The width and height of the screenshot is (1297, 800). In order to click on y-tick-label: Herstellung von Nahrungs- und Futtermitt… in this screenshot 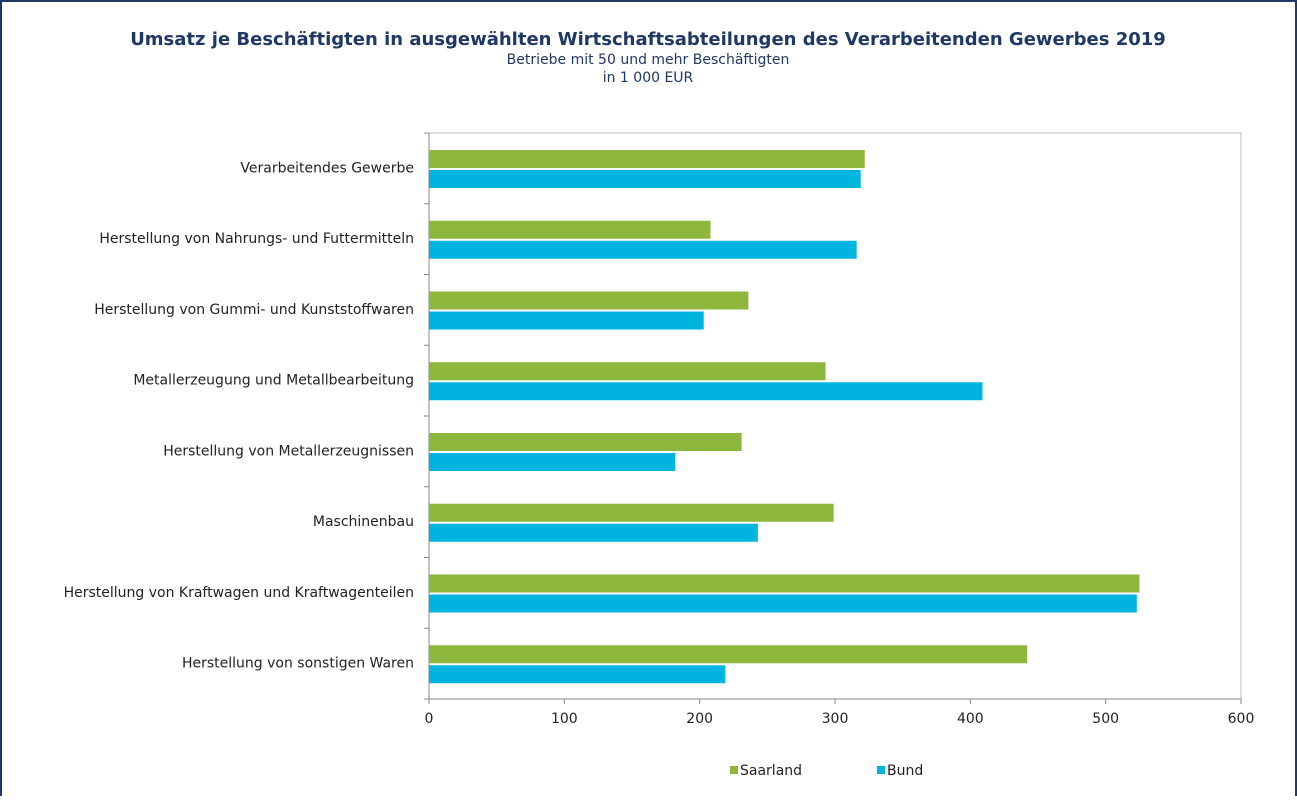, I will do `click(256, 239)`.